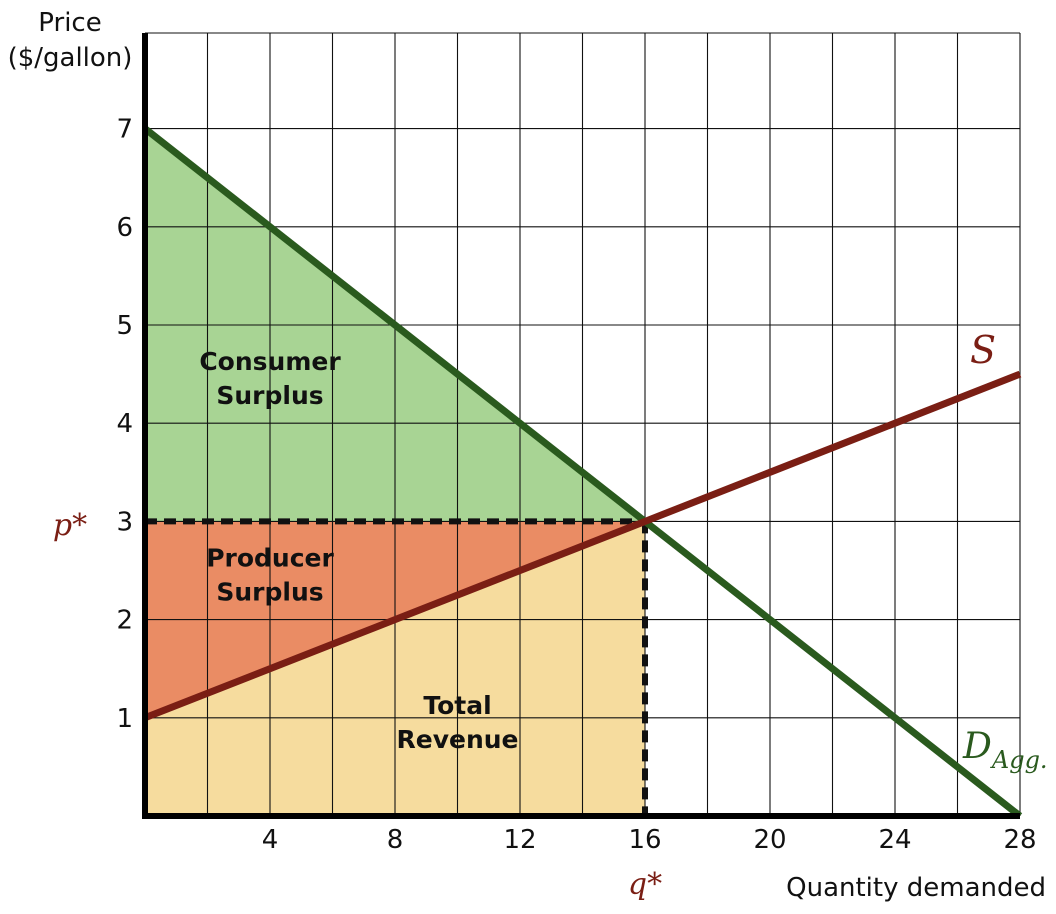 The height and width of the screenshot is (914, 1056). I want to click on demand-curve-label-main: D, so click(977, 746).